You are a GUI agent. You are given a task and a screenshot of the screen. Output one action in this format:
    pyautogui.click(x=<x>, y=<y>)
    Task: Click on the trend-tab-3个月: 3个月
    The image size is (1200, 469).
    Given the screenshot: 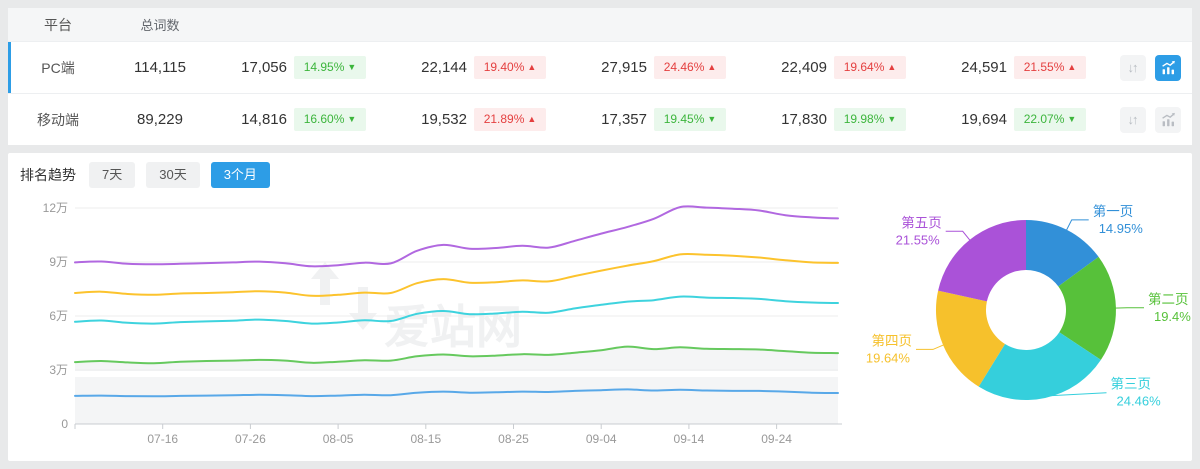 What is the action you would take?
    pyautogui.click(x=240, y=175)
    